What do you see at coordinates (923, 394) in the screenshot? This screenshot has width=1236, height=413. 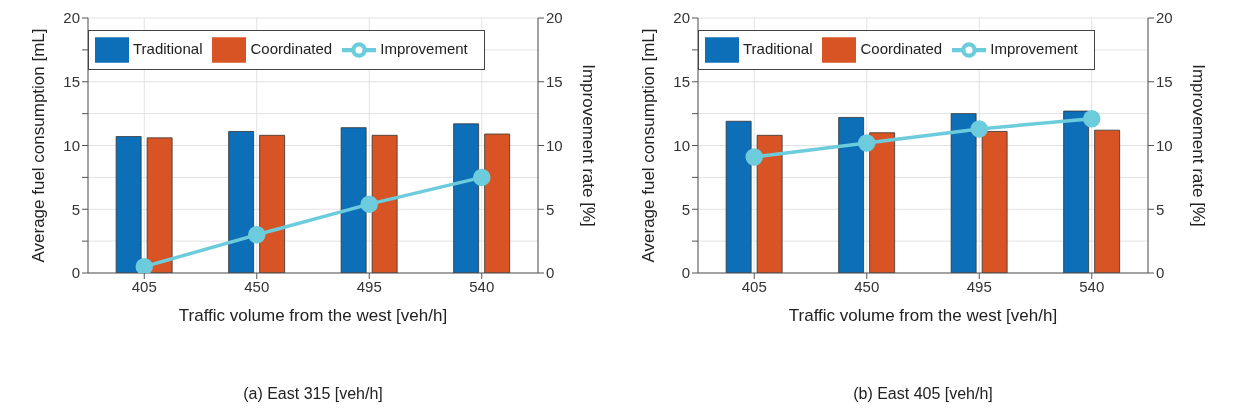 I see `text: (b) East 405 [veh/h]` at bounding box center [923, 394].